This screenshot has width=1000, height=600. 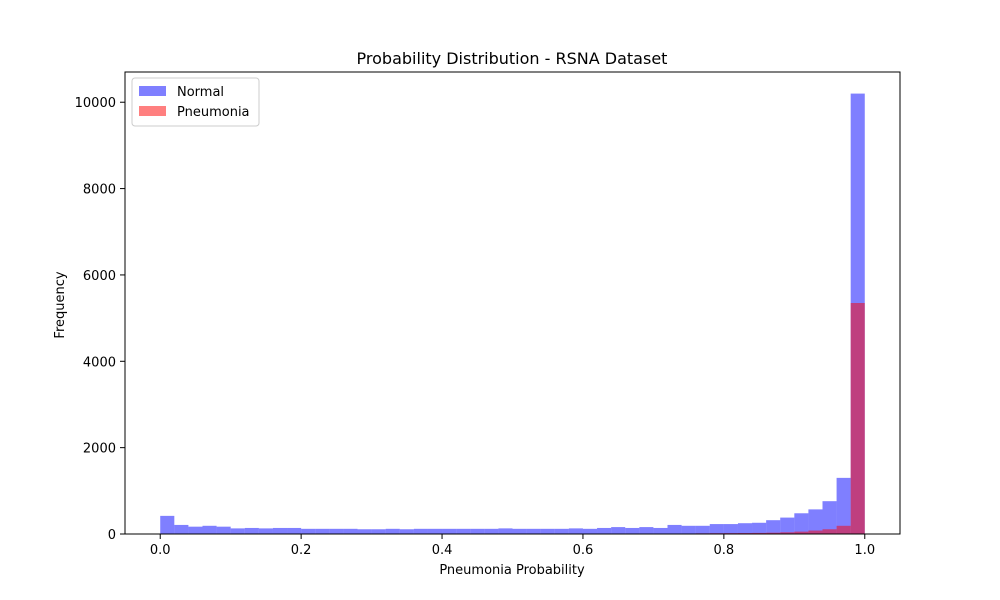 I want to click on x-tick-label-4: 0.8, so click(x=724, y=550).